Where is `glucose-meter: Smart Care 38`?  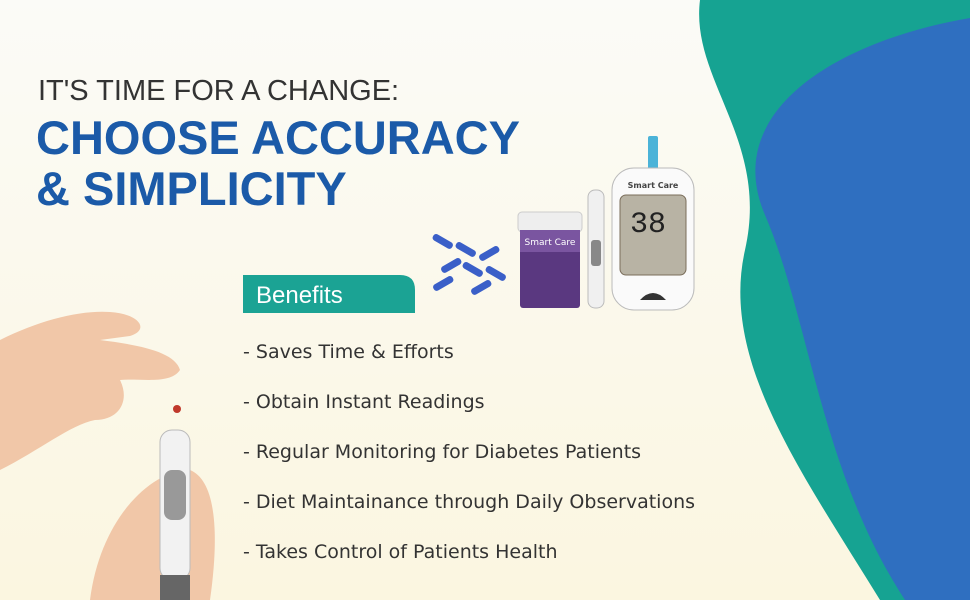 glucose-meter: Smart Care 38 is located at coordinates (653, 223).